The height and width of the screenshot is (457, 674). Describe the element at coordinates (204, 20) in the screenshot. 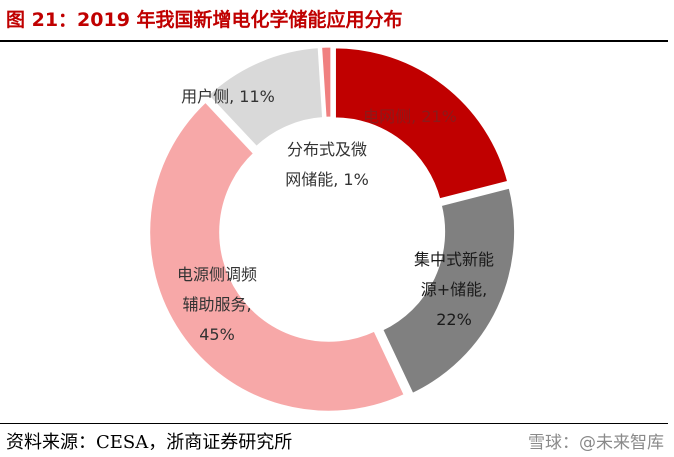

I see `figure-title: 图 21：2019 年我国新增电化学储能应用分布` at that location.